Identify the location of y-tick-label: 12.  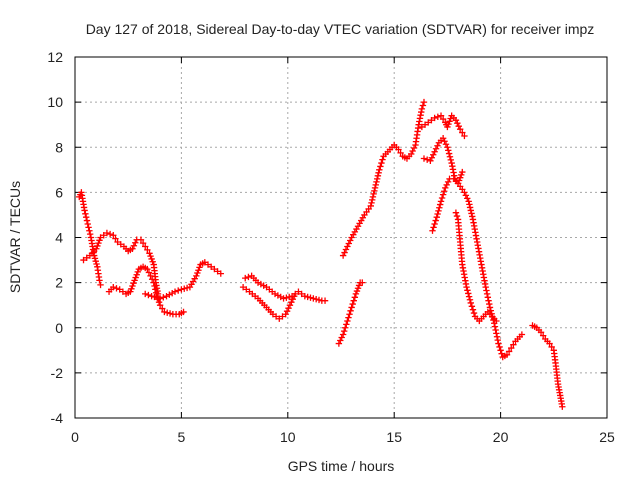
(55, 57).